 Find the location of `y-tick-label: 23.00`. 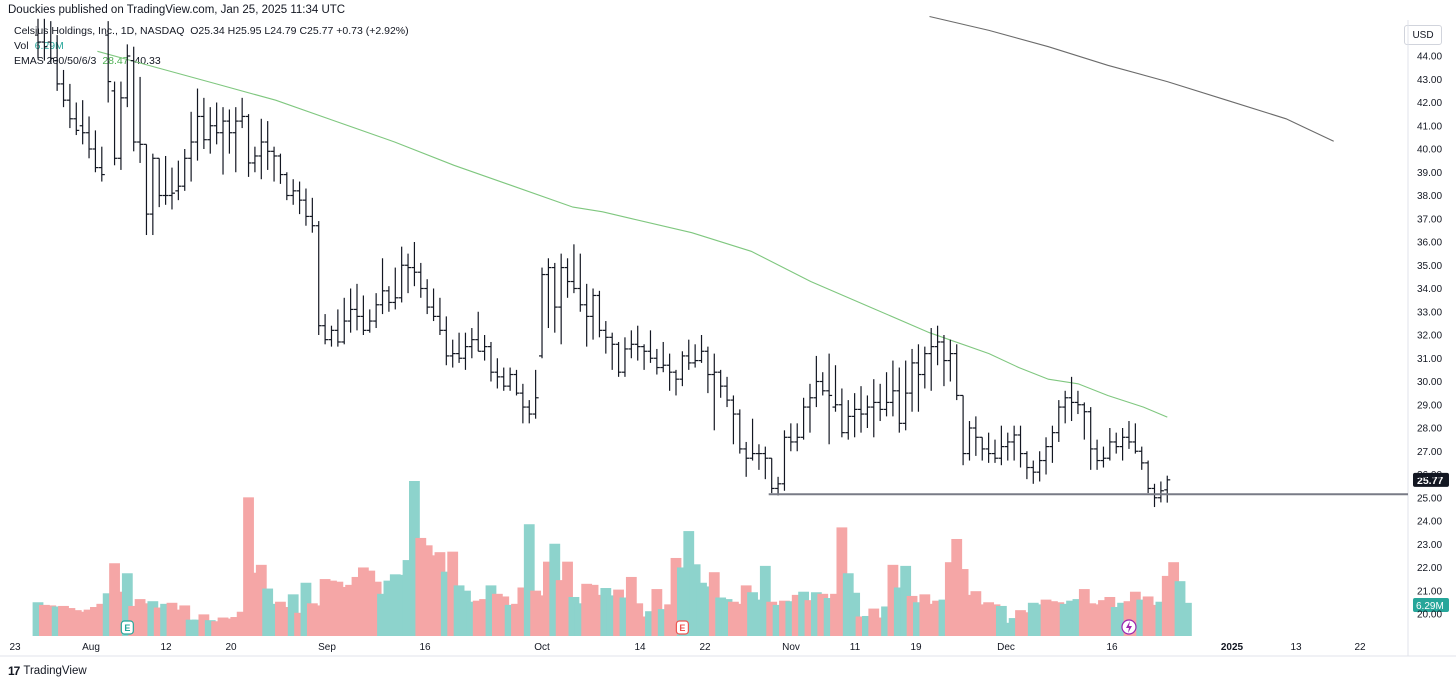

y-tick-label: 23.00 is located at coordinates (1429, 545).